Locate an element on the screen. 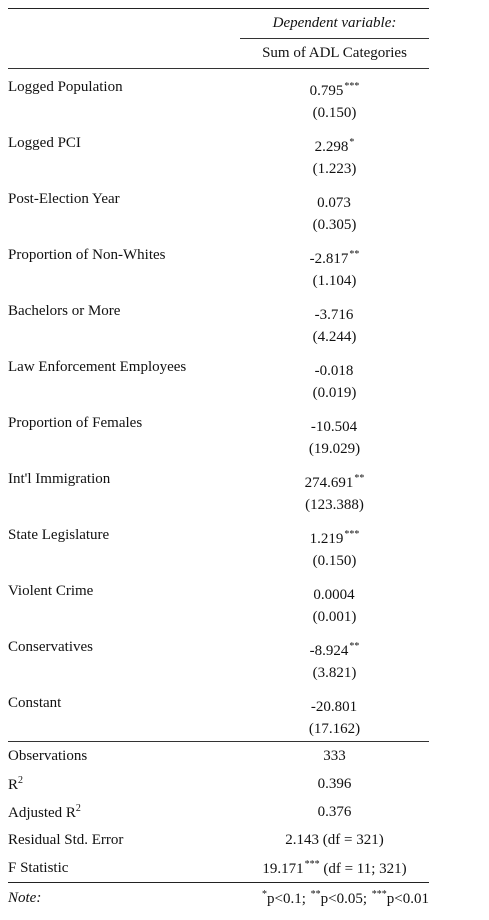  coefficient-row: Violent Crime 0.0004 (0.001) is located at coordinates (218, 601).